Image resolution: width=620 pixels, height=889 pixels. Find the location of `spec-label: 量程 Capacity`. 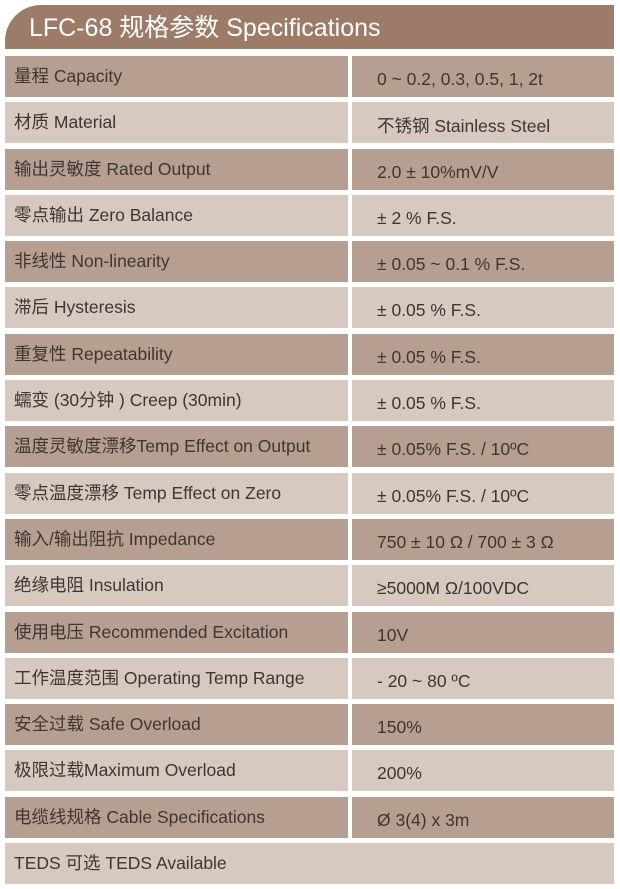

spec-label: 量程 Capacity is located at coordinates (176, 76).